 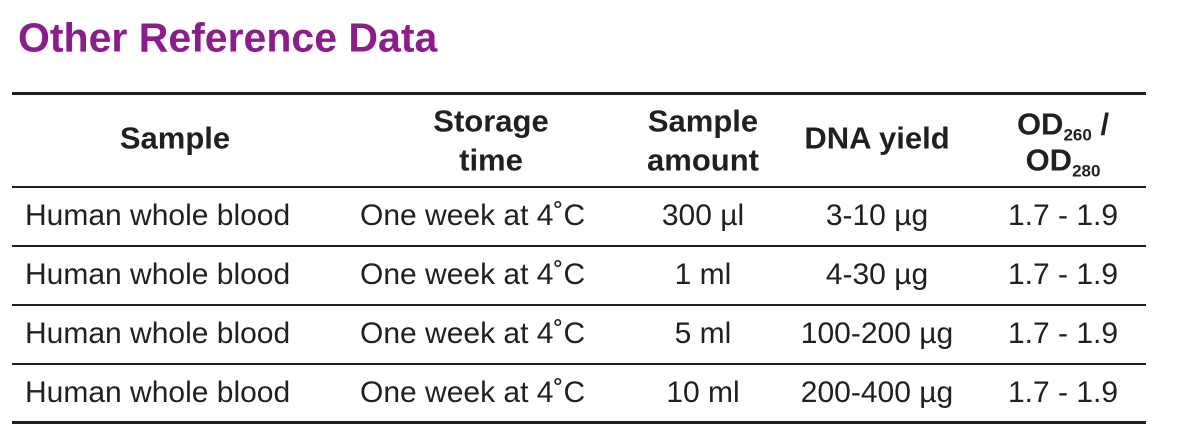 I want to click on od-sub: 260, so click(x=1077, y=135).